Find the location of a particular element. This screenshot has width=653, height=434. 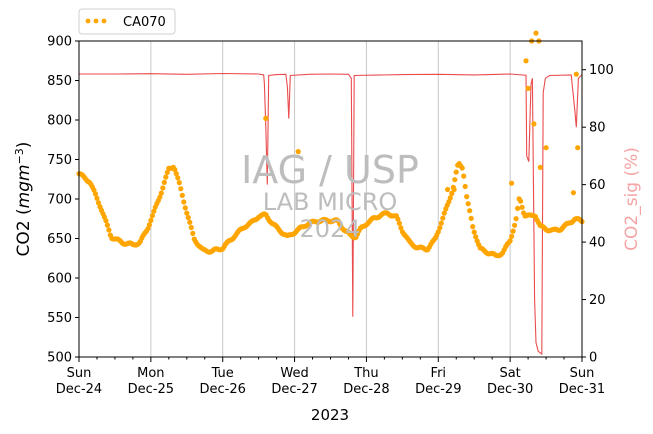

y-tick-label: 650 is located at coordinates (59, 239).